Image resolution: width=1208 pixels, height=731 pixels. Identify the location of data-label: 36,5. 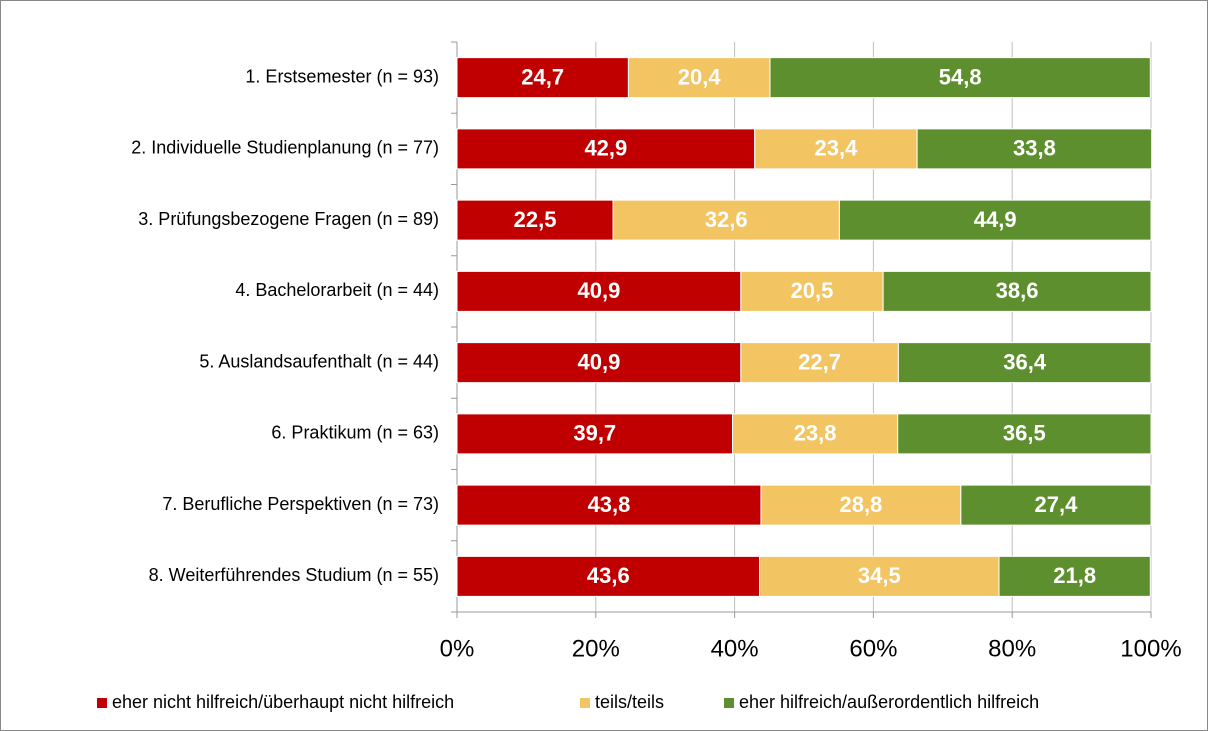
(1024, 433).